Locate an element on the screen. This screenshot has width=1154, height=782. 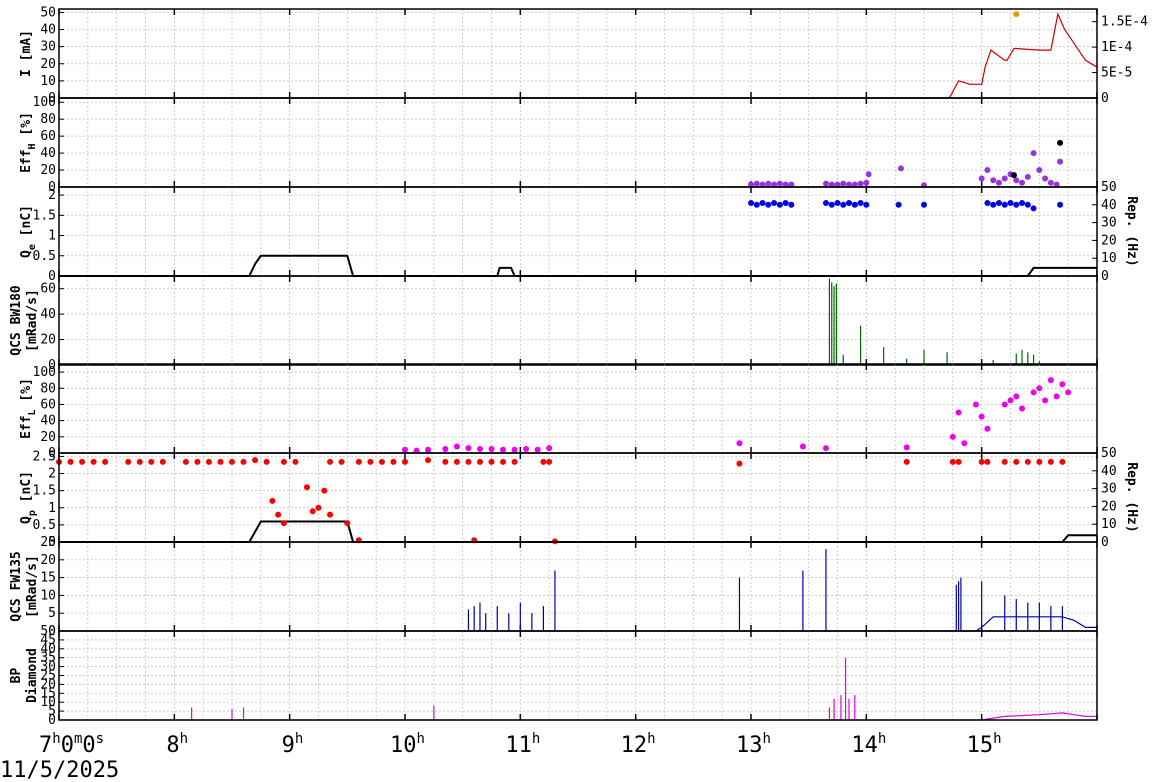
right-tick-label: 1E-4 is located at coordinates (1116, 47).